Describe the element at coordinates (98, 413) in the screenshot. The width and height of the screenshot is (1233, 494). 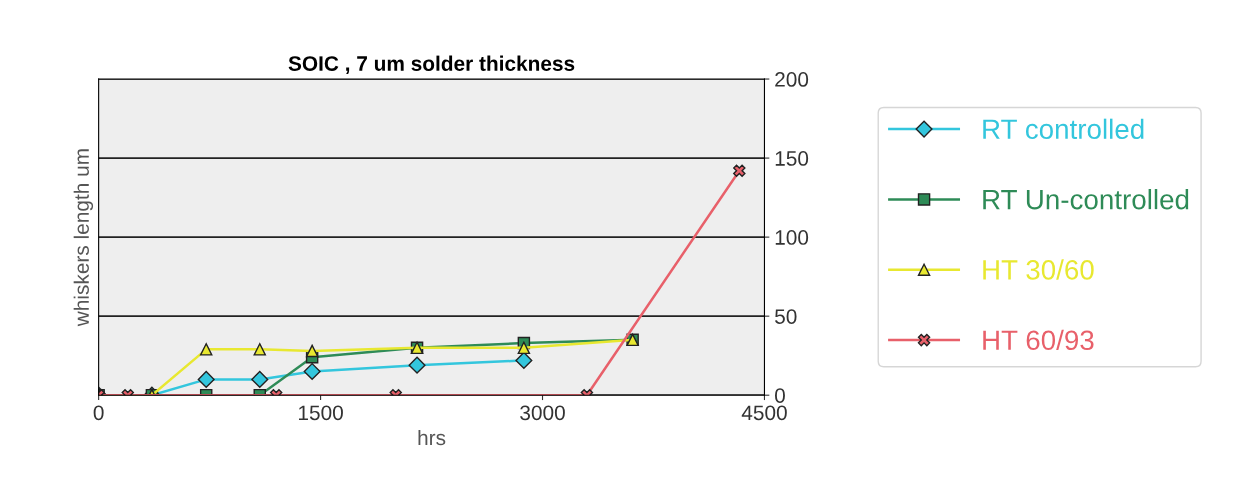
I see `x-tick-label: 0` at that location.